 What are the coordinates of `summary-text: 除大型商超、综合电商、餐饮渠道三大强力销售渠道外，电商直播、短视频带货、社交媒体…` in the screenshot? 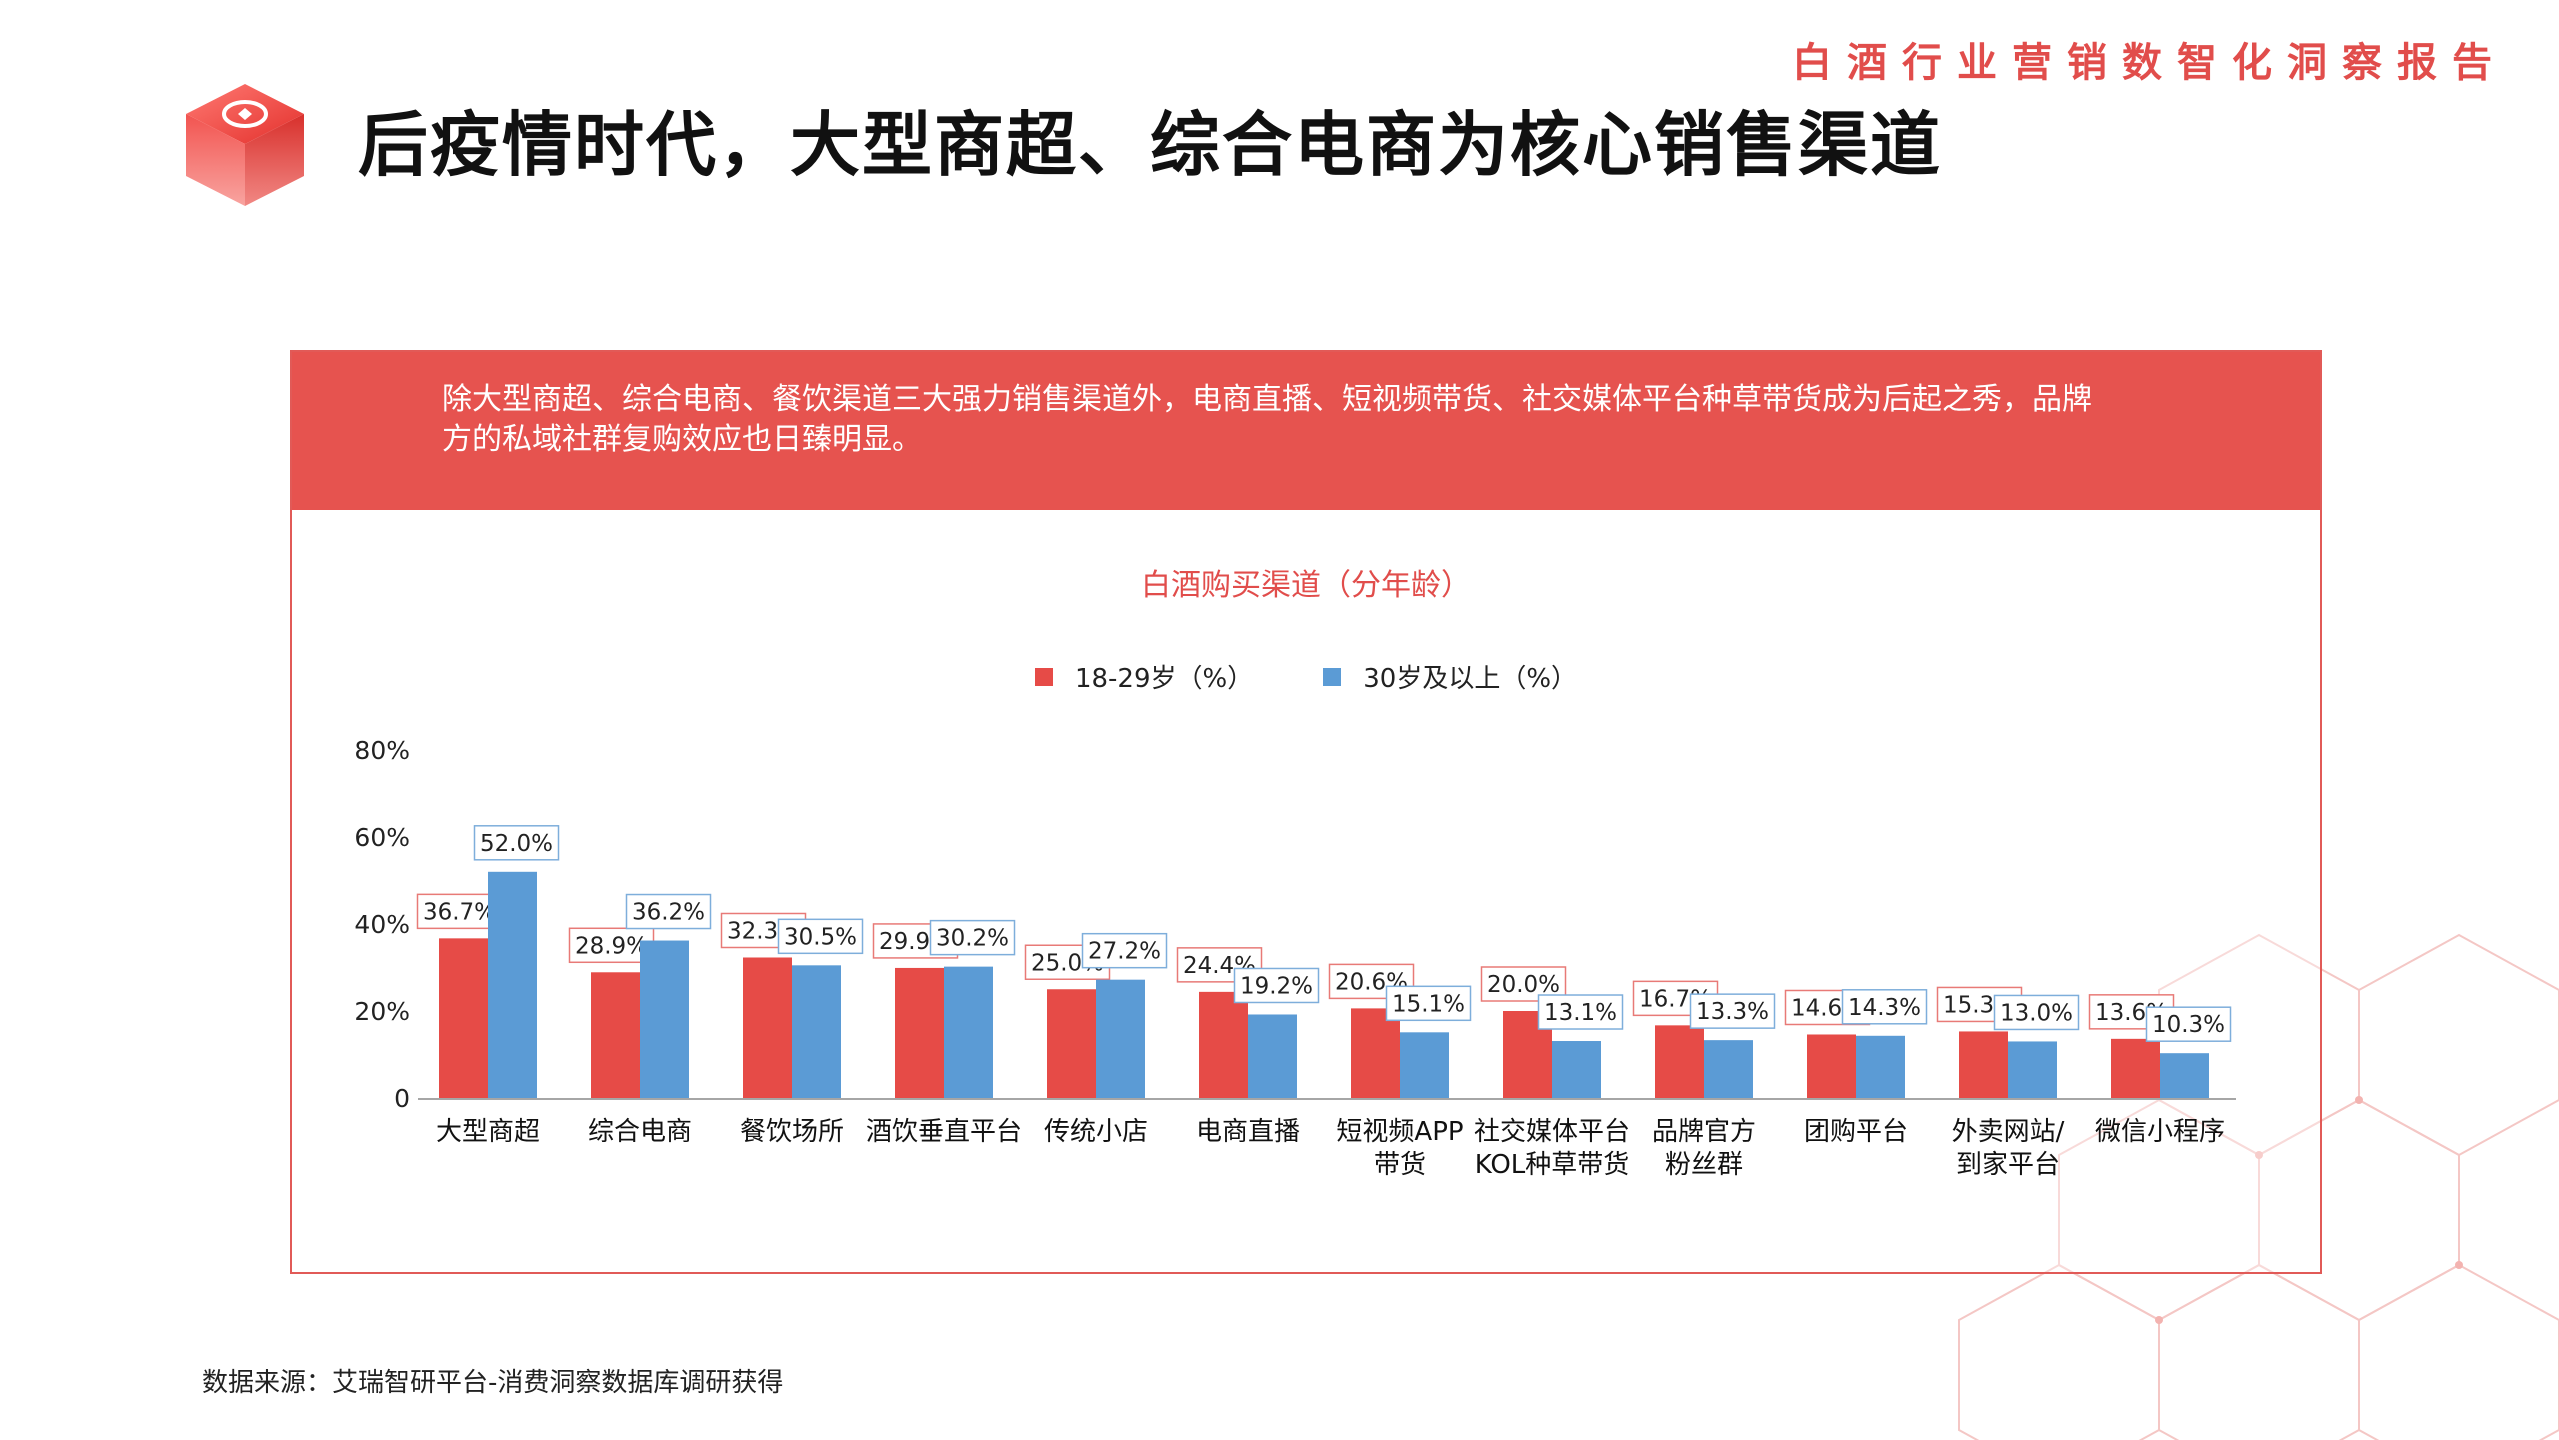 It's located at (1267, 419).